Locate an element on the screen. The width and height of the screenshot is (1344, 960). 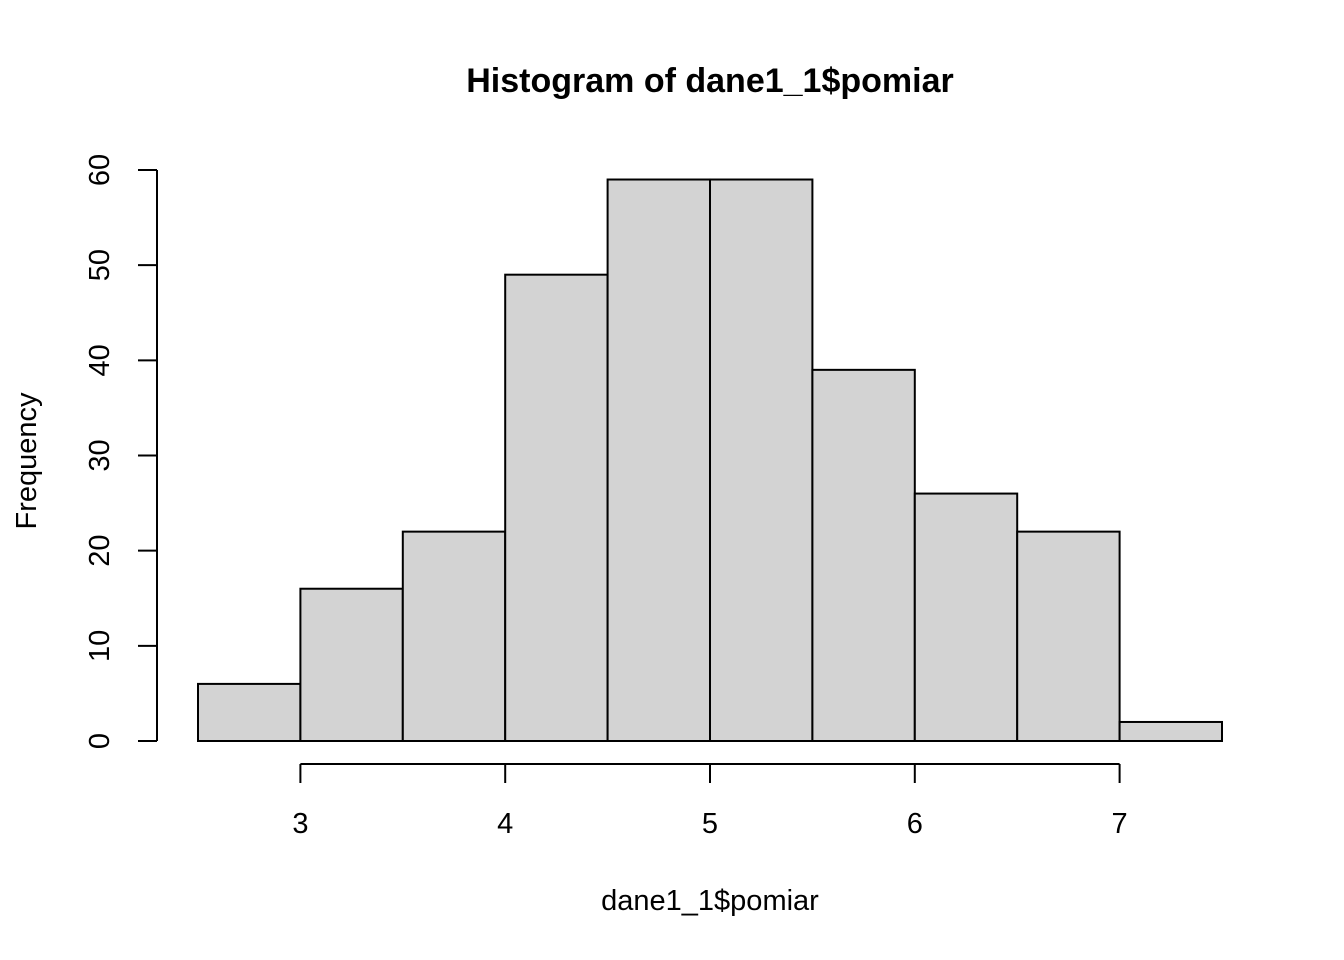
chart-title: Histogram of dane1_1$pomiar is located at coordinates (709, 81).